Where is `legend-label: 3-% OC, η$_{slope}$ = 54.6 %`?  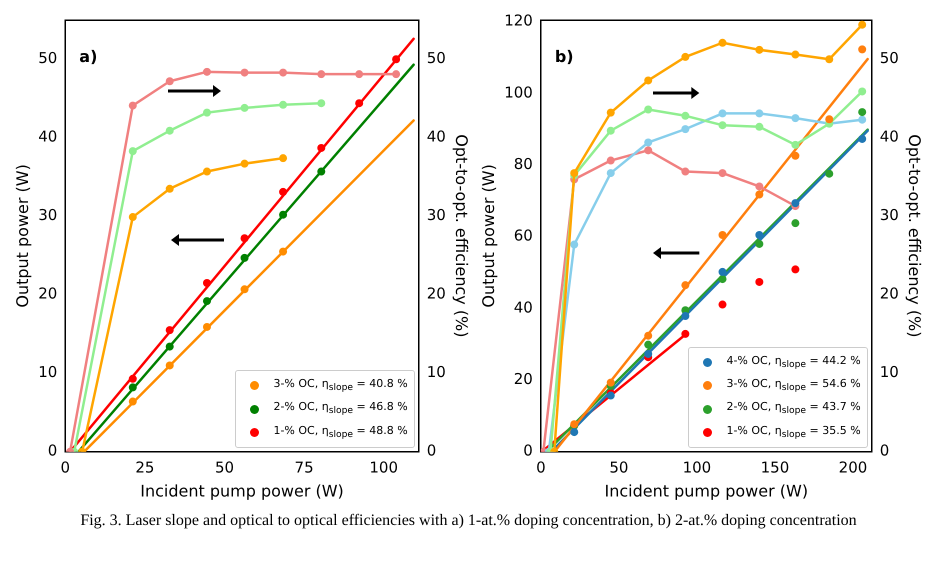 legend-label: 3-% OC, η$_{slope}$ = 54.6 % is located at coordinates (793, 386).